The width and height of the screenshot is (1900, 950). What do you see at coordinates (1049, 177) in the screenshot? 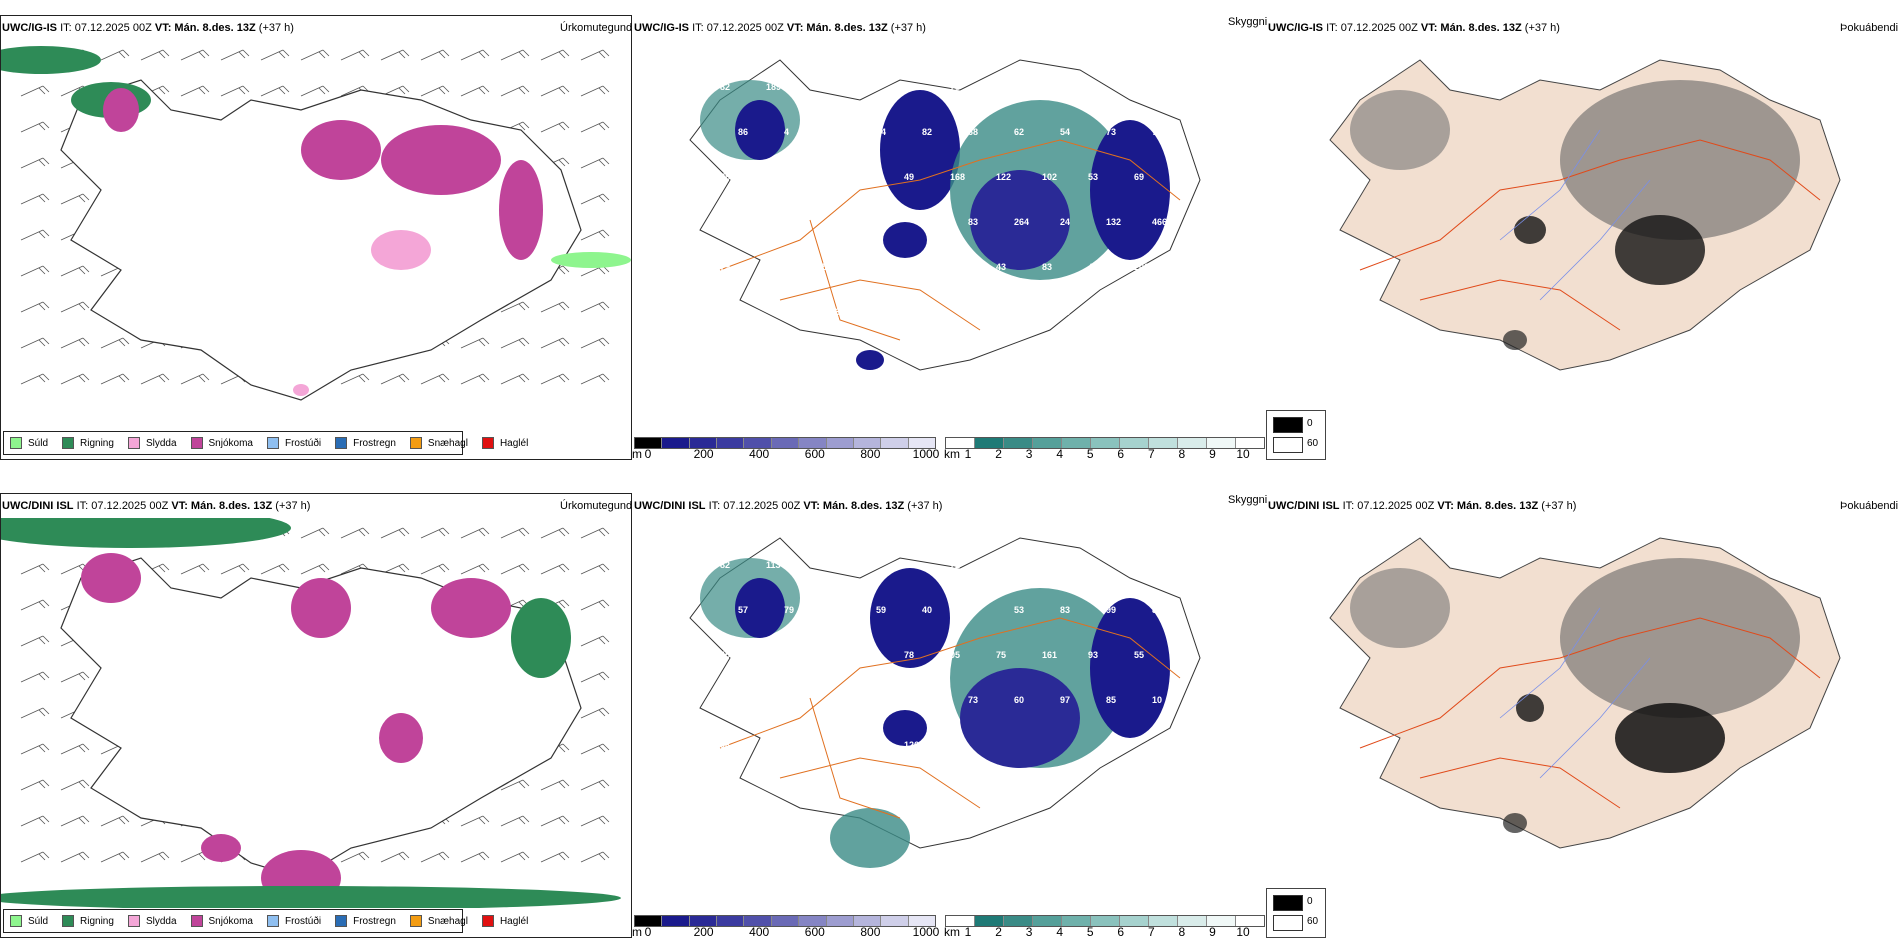
I see `map-value-label: 102` at bounding box center [1049, 177].